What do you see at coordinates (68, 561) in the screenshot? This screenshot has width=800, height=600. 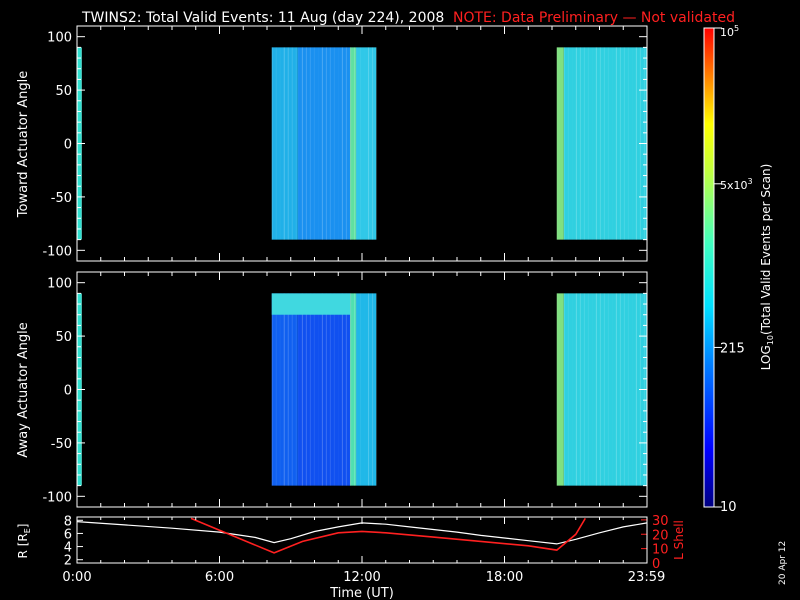 I see `orbit-left-ytick-label: 2` at bounding box center [68, 561].